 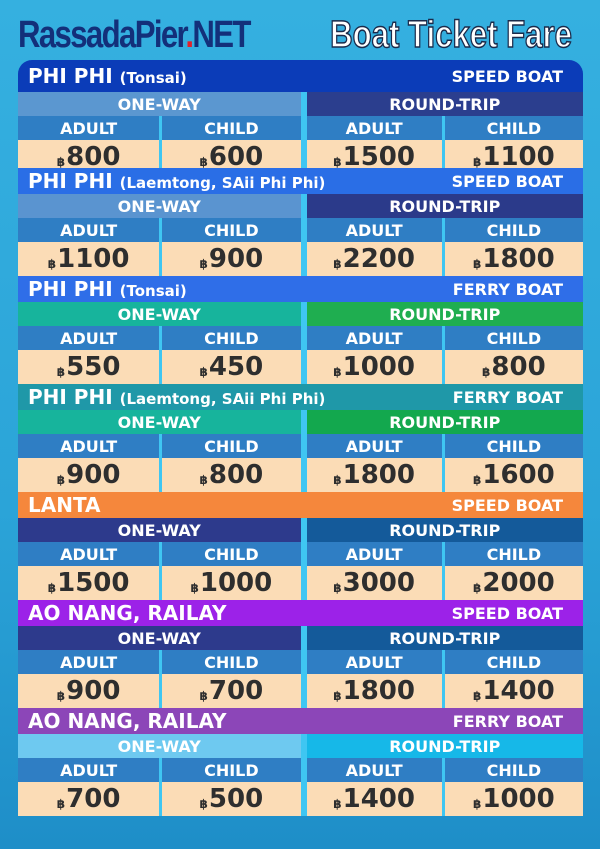 I want to click on price-round-trip-adult: ฿ 1800, so click(x=371, y=691).